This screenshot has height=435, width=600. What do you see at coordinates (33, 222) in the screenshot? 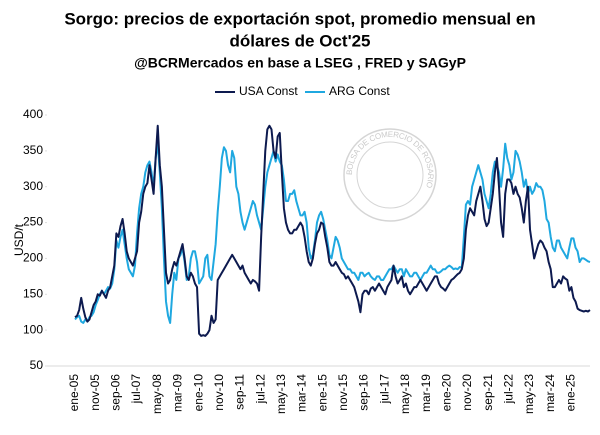
I see `y-tick-label: 250` at bounding box center [33, 222].